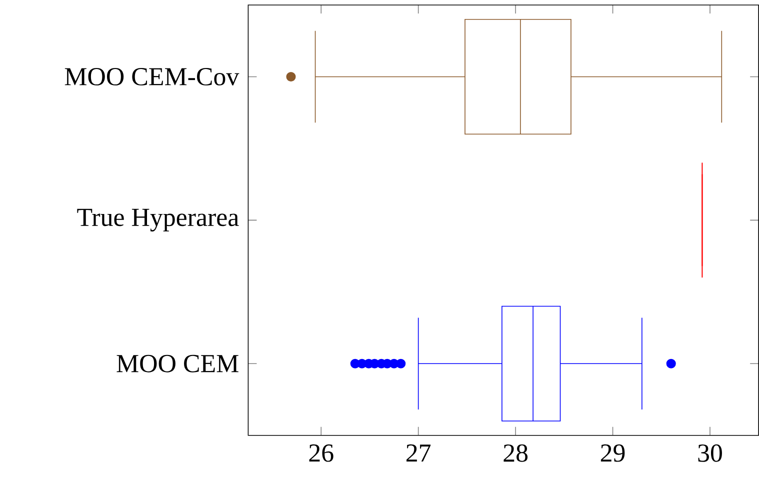  What do you see at coordinates (321, 453) in the screenshot?
I see `x-tick-label: 26` at bounding box center [321, 453].